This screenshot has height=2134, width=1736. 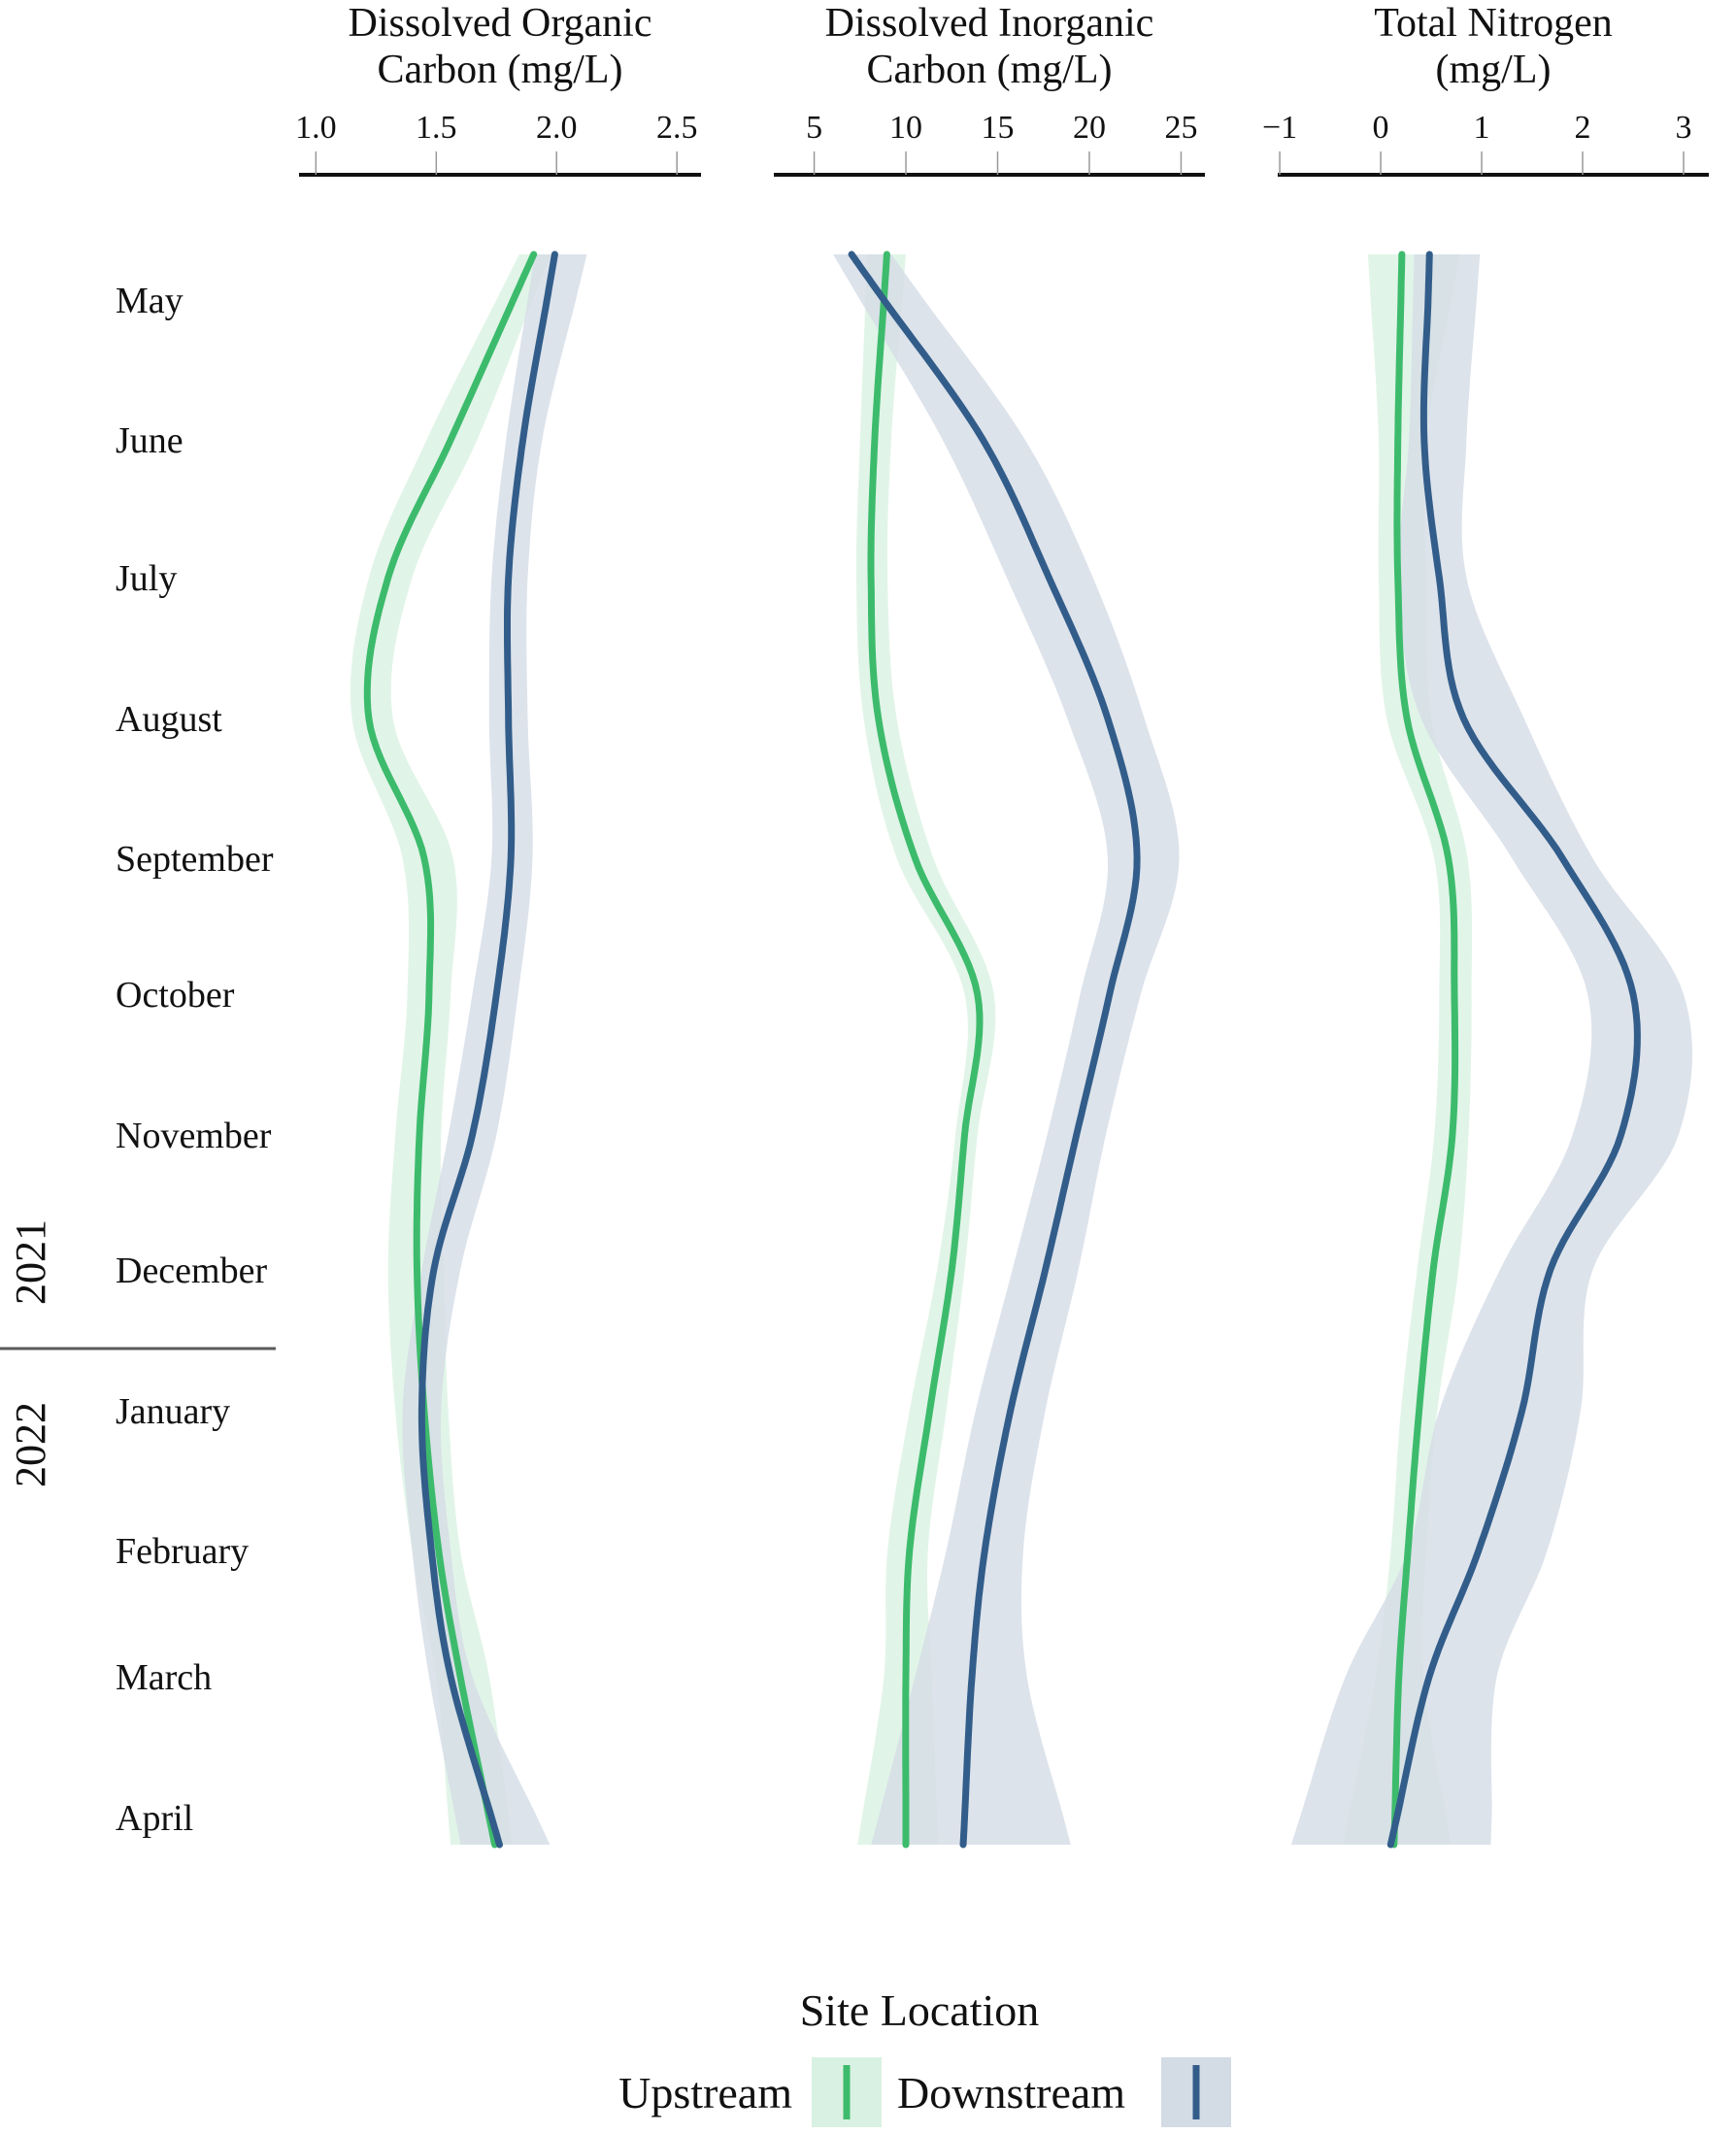 I want to click on panel-3-title-line-2: (mg/L), so click(x=1494, y=70).